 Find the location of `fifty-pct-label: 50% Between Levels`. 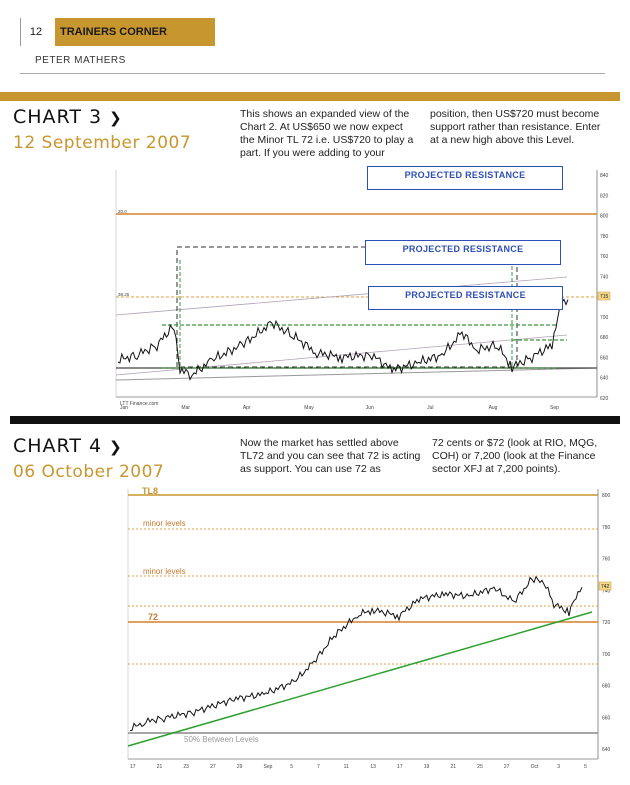

fifty-pct-label: 50% Between Levels is located at coordinates (221, 739).